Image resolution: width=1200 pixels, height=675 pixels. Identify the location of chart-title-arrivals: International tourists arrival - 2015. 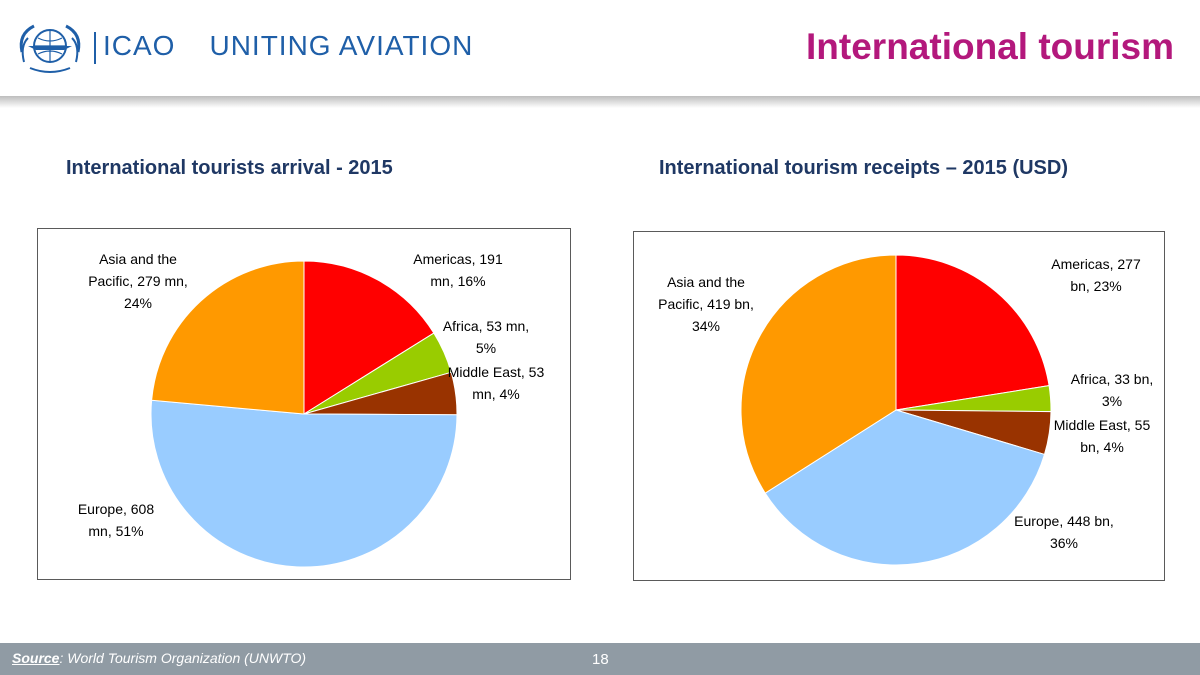
(229, 168).